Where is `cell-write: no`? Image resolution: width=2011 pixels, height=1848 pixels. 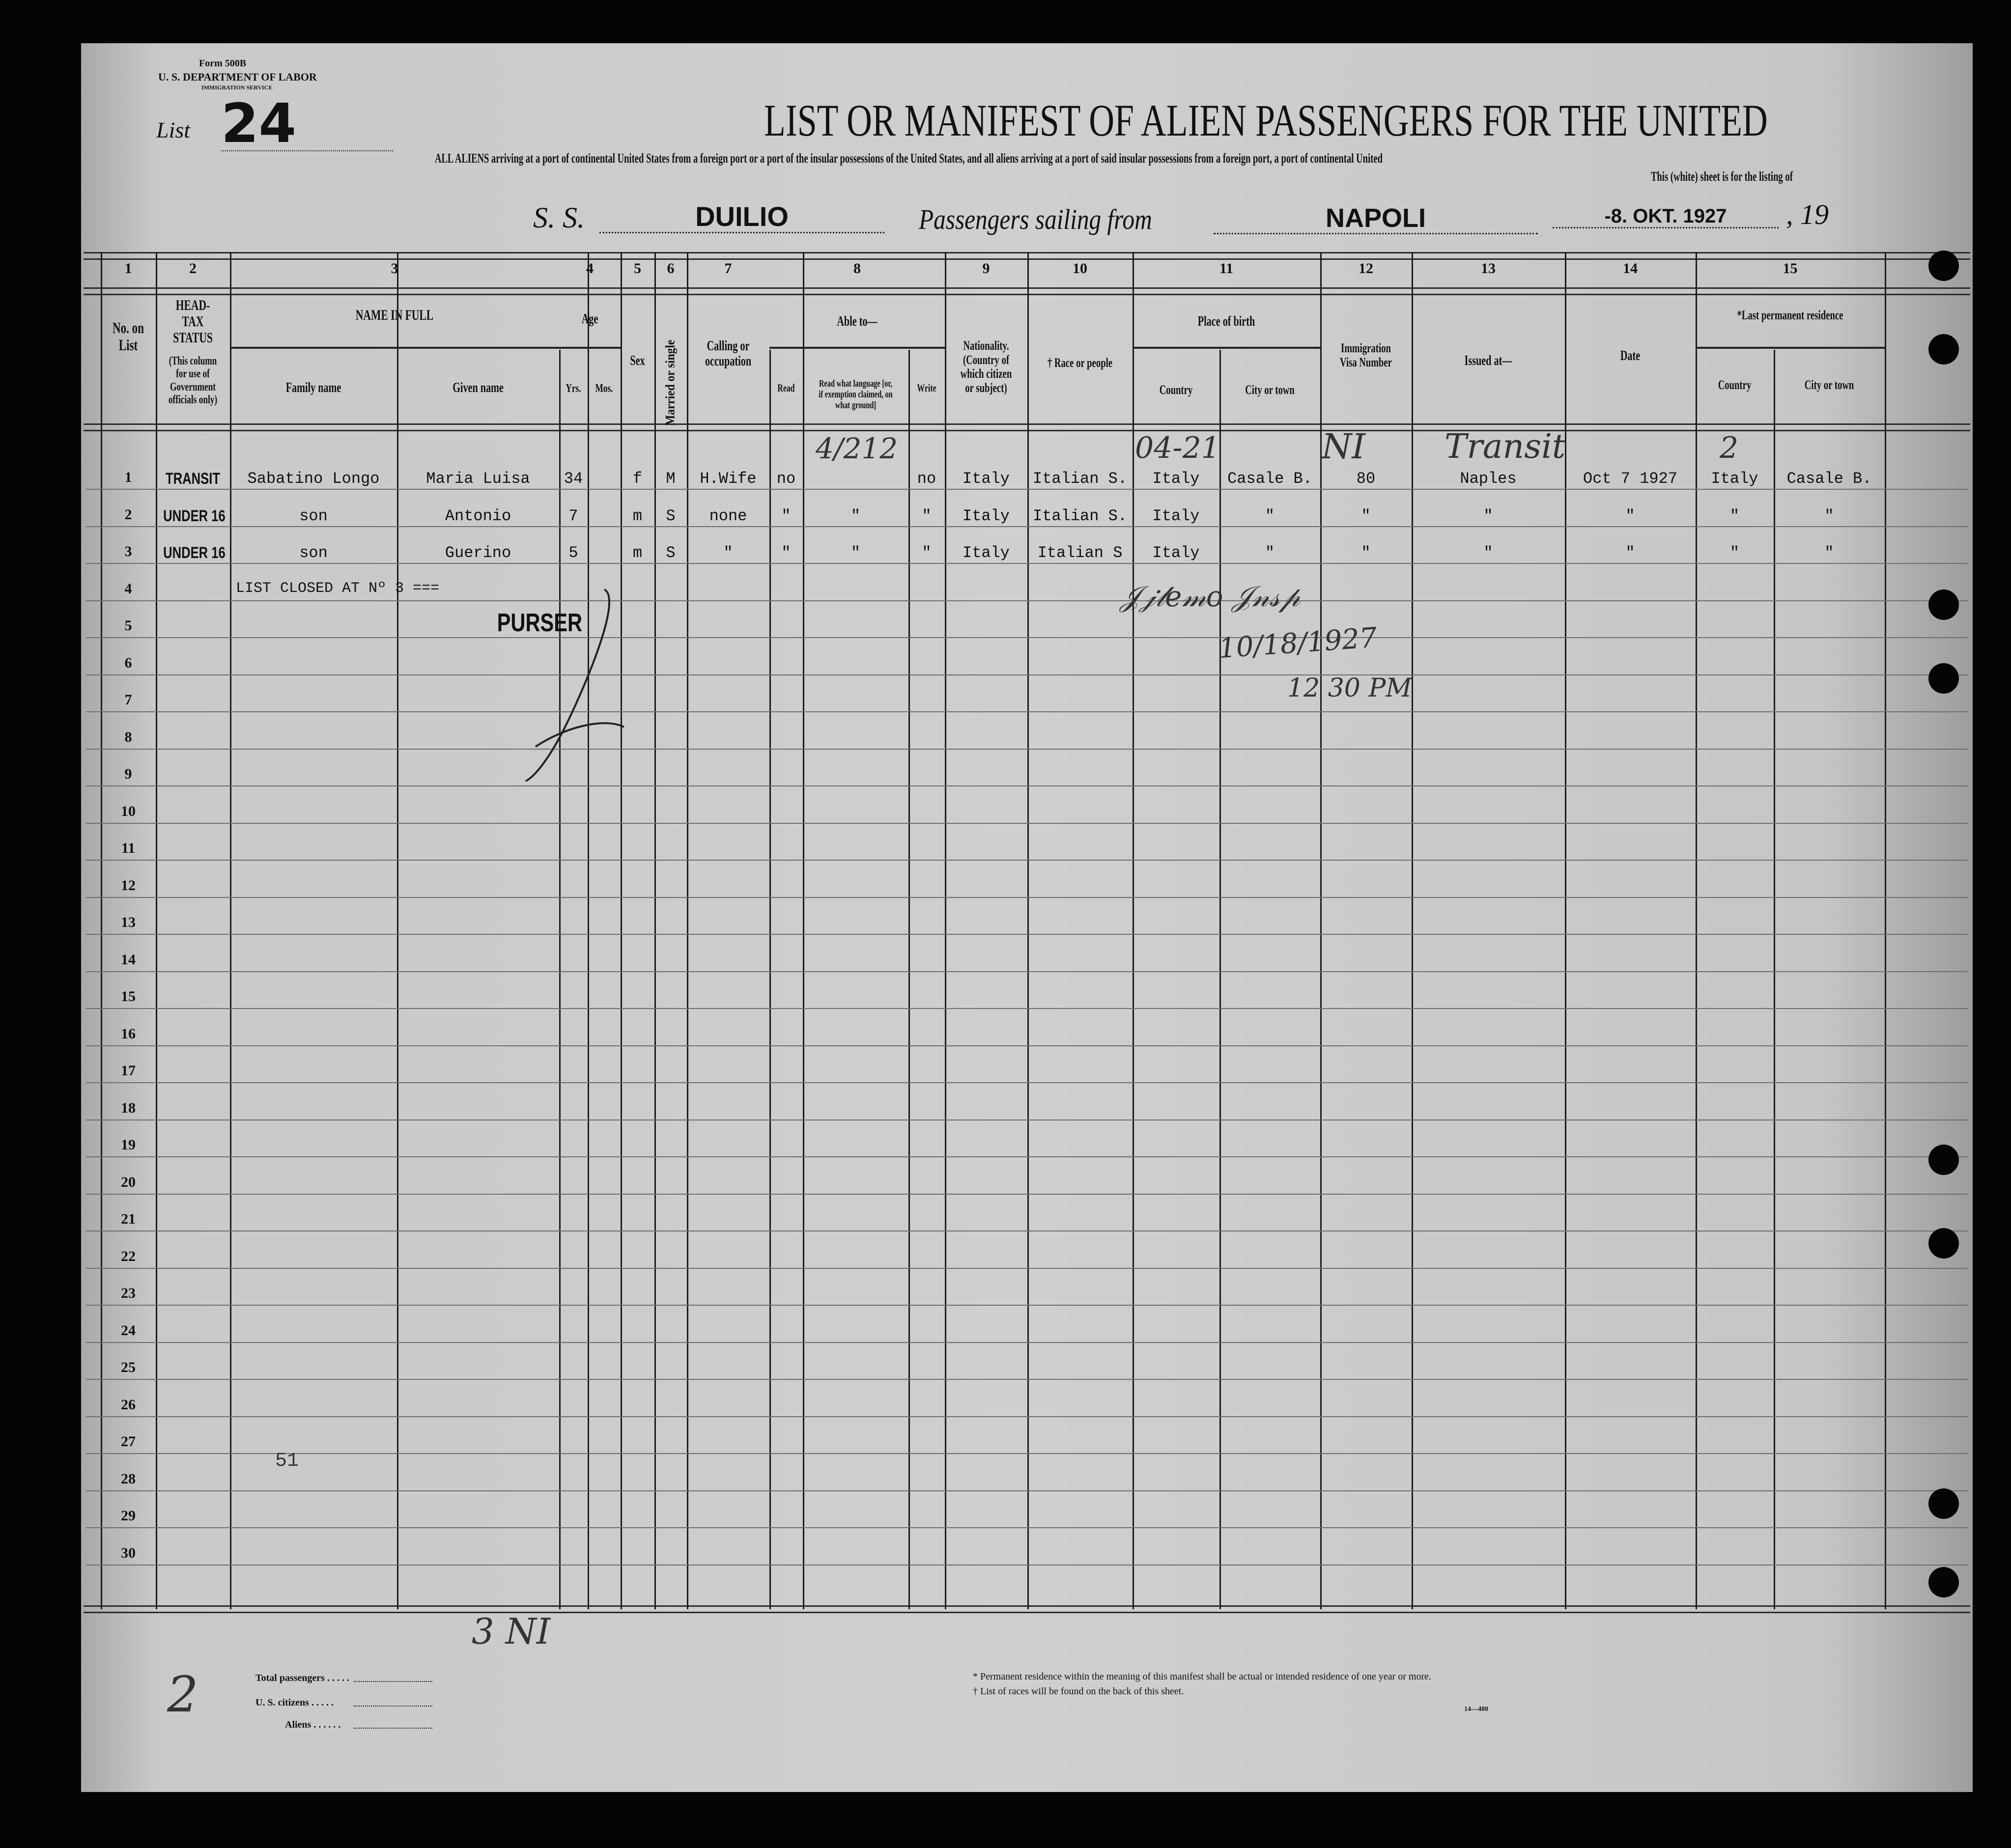 cell-write: no is located at coordinates (927, 479).